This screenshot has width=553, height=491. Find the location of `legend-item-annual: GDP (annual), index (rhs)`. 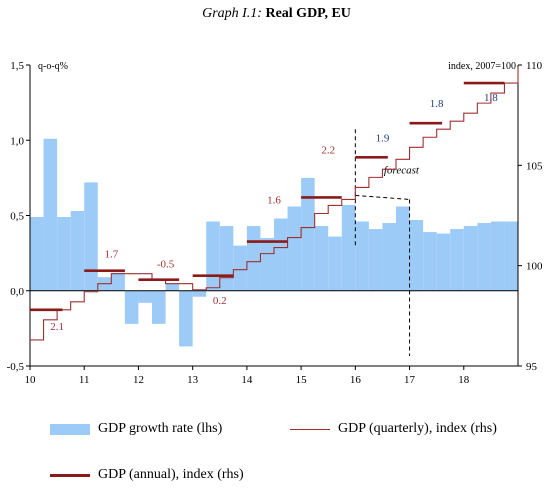

legend-item-annual: GDP (annual), index (rhs) is located at coordinates (147, 475).